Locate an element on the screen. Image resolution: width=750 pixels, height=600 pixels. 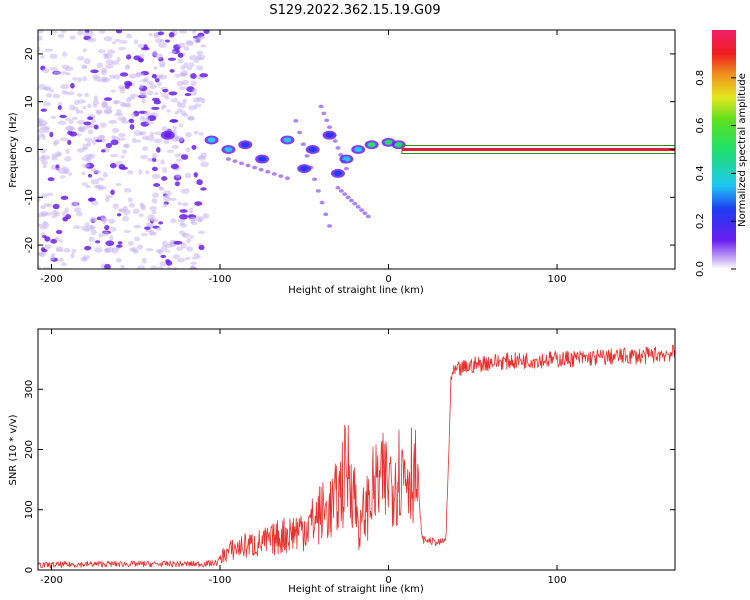
y-tick-label: 20 is located at coordinates (29, 54).